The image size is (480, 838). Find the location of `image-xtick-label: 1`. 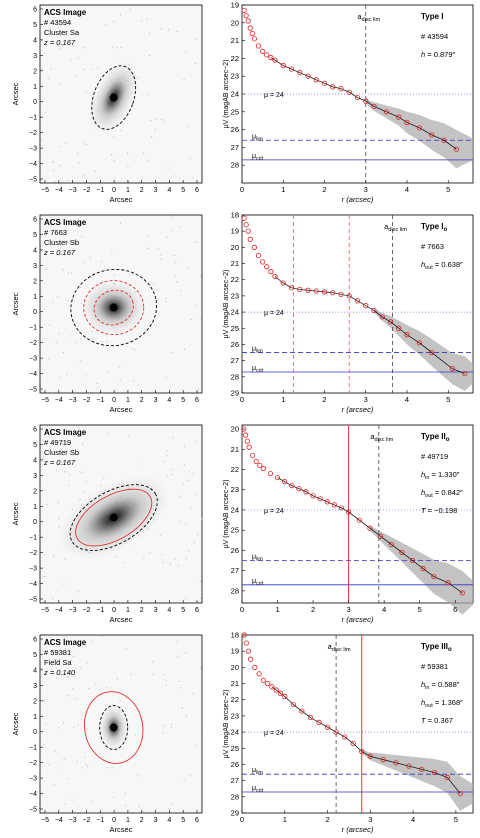

image-xtick-label: 1 is located at coordinates (128, 400).